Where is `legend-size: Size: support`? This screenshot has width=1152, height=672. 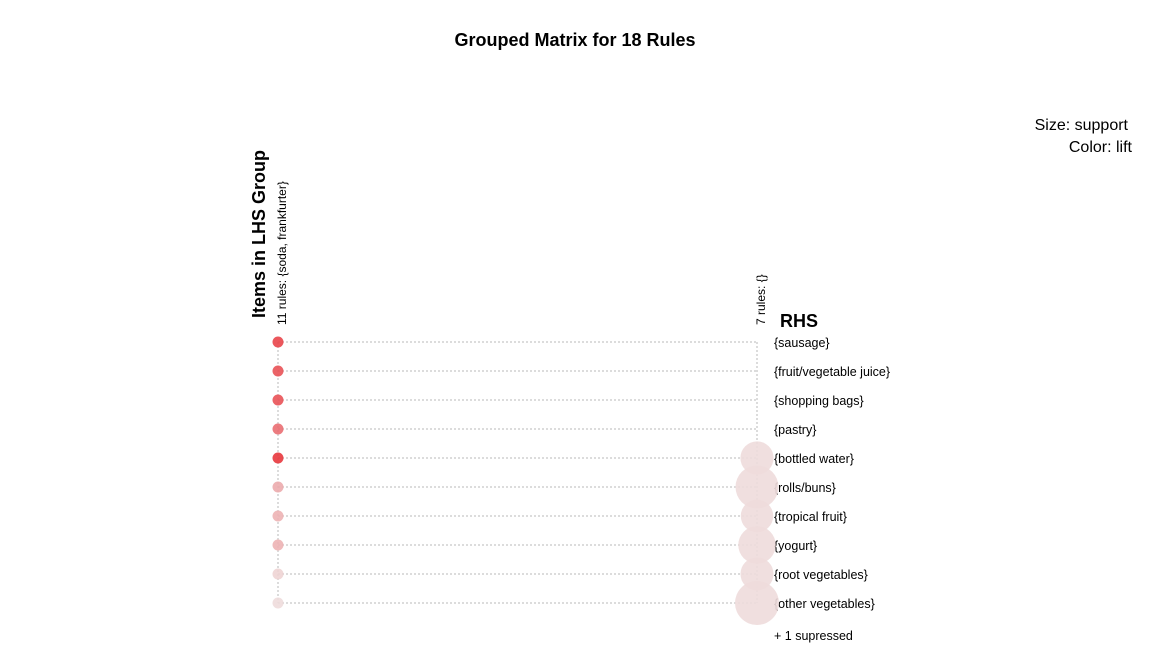
legend-size: Size: support is located at coordinates (1082, 125).